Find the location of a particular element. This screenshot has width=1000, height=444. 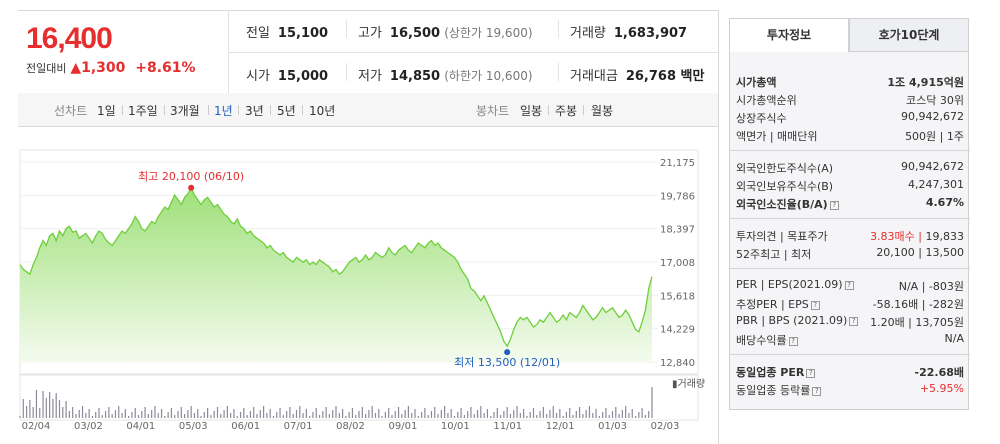

period-daily-candle: 일봉 is located at coordinates (531, 111).